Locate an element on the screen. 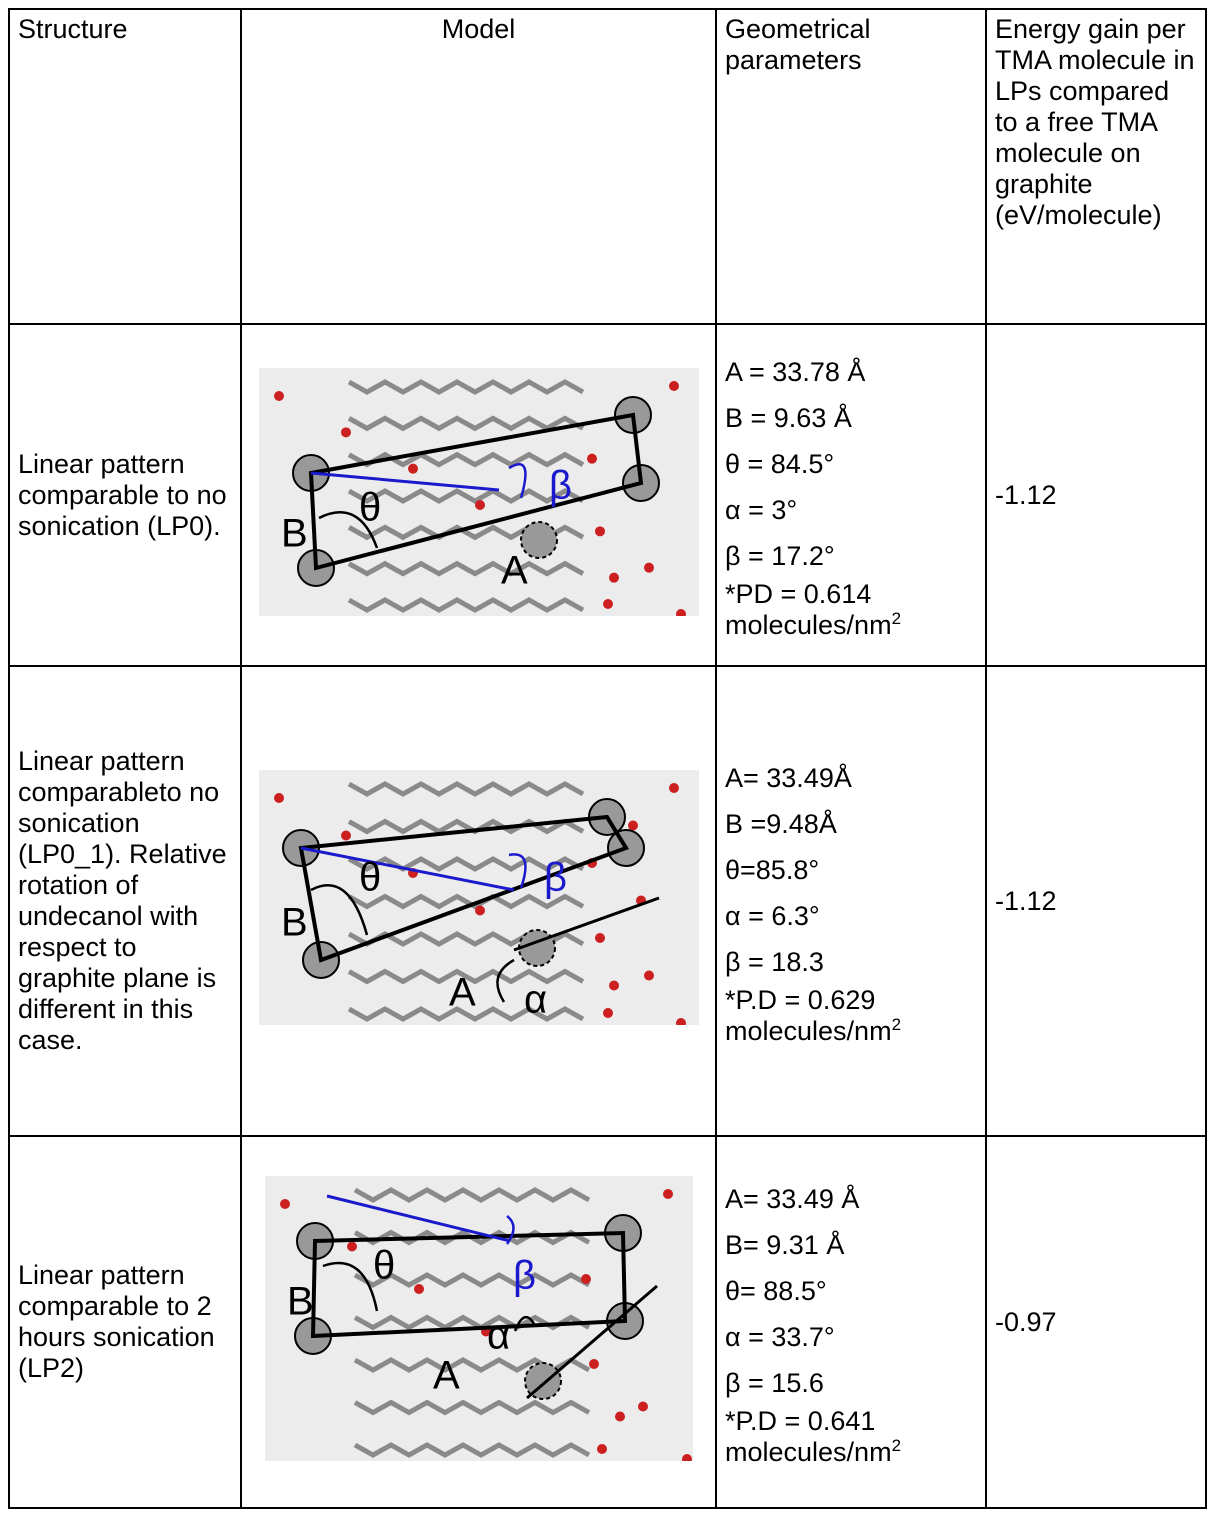  parameter: A= 33.49 Å is located at coordinates (792, 1199).